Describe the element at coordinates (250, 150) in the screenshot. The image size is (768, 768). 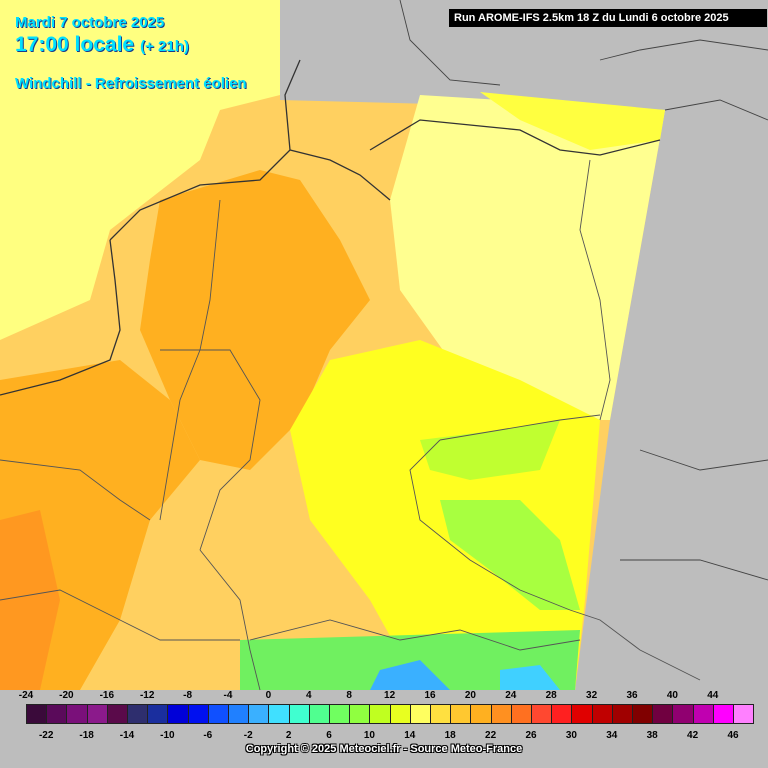
I see `north-sea-coastline` at that location.